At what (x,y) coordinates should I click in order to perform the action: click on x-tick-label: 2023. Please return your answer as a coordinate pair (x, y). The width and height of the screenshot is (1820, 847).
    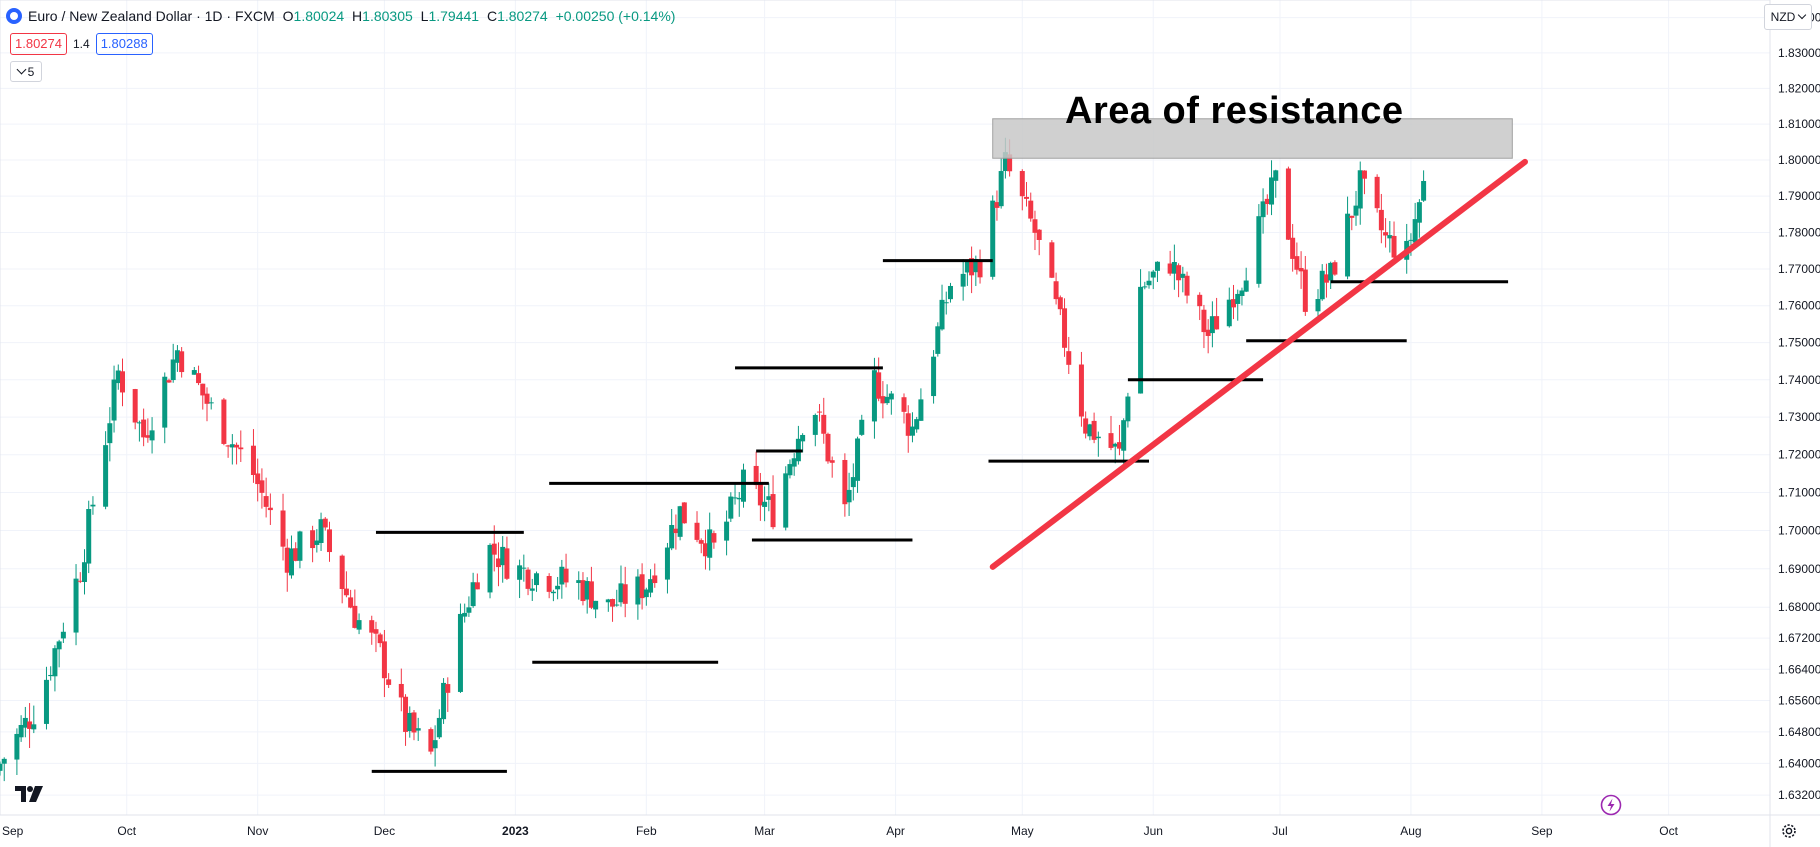
    Looking at the image, I should click on (515, 831).